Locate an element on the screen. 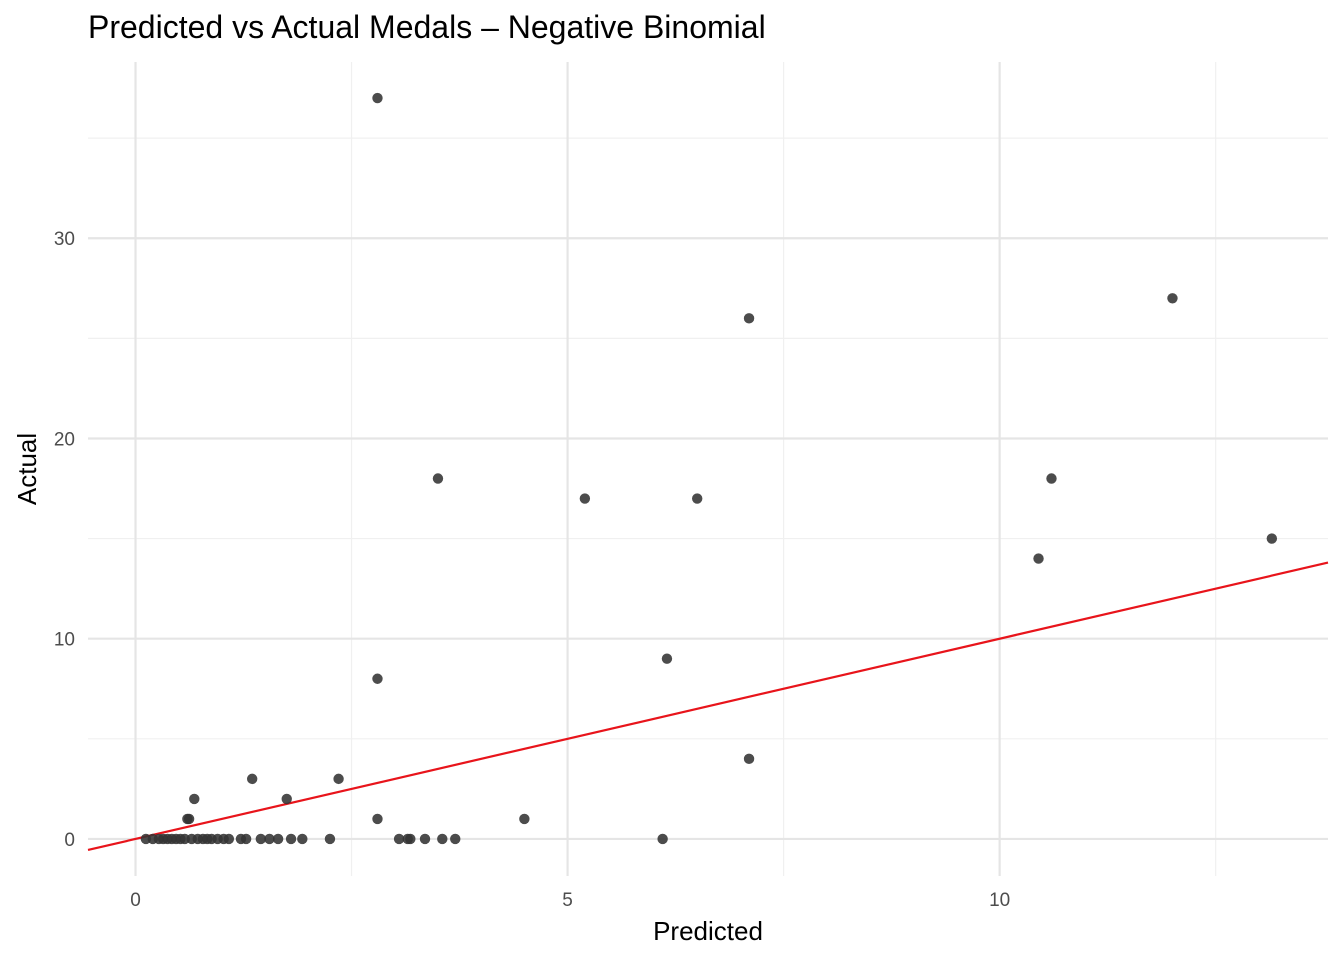 This screenshot has height=960, width=1344. y-tick-label: 10 is located at coordinates (64, 640).